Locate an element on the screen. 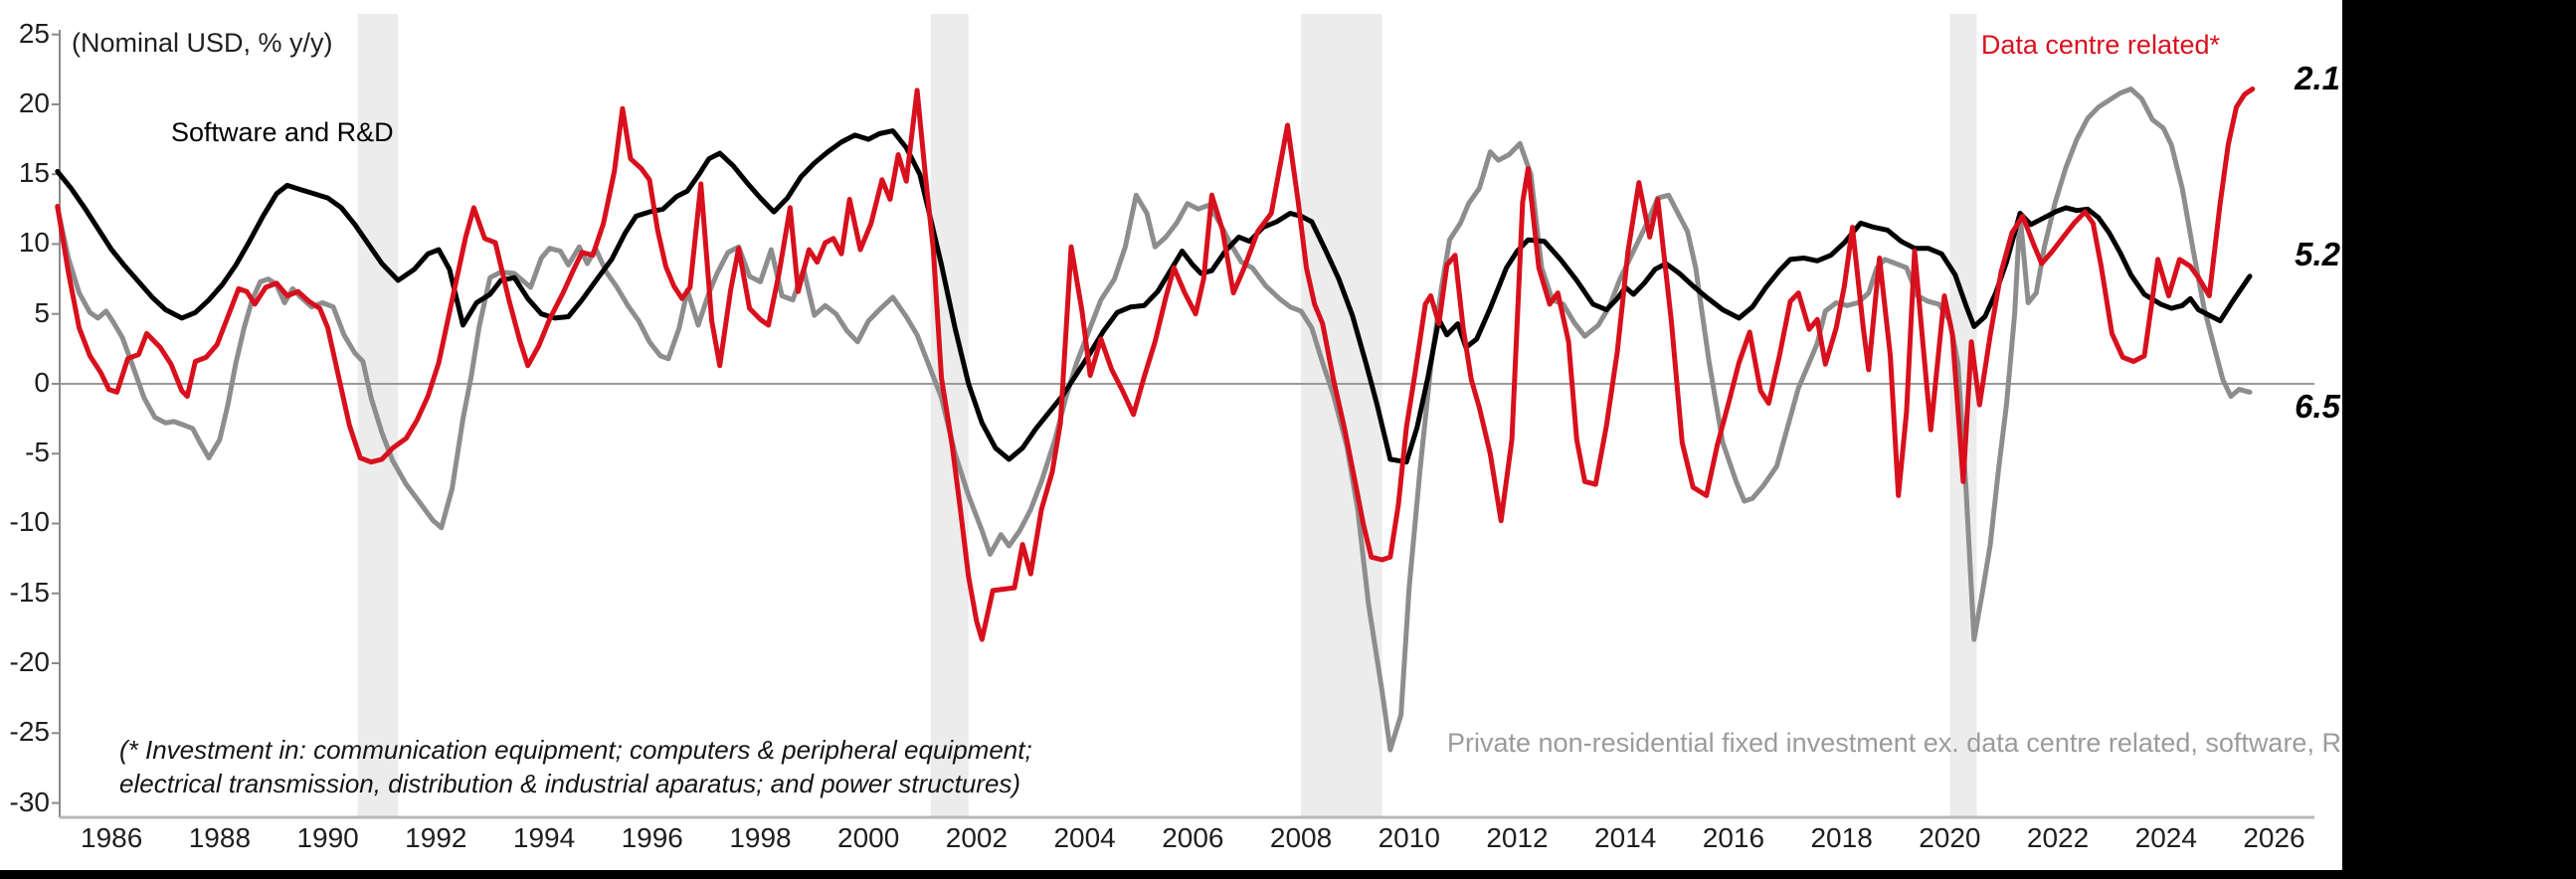 Image resolution: width=2576 pixels, height=879 pixels. y-tick-label: -15 is located at coordinates (29, 592).